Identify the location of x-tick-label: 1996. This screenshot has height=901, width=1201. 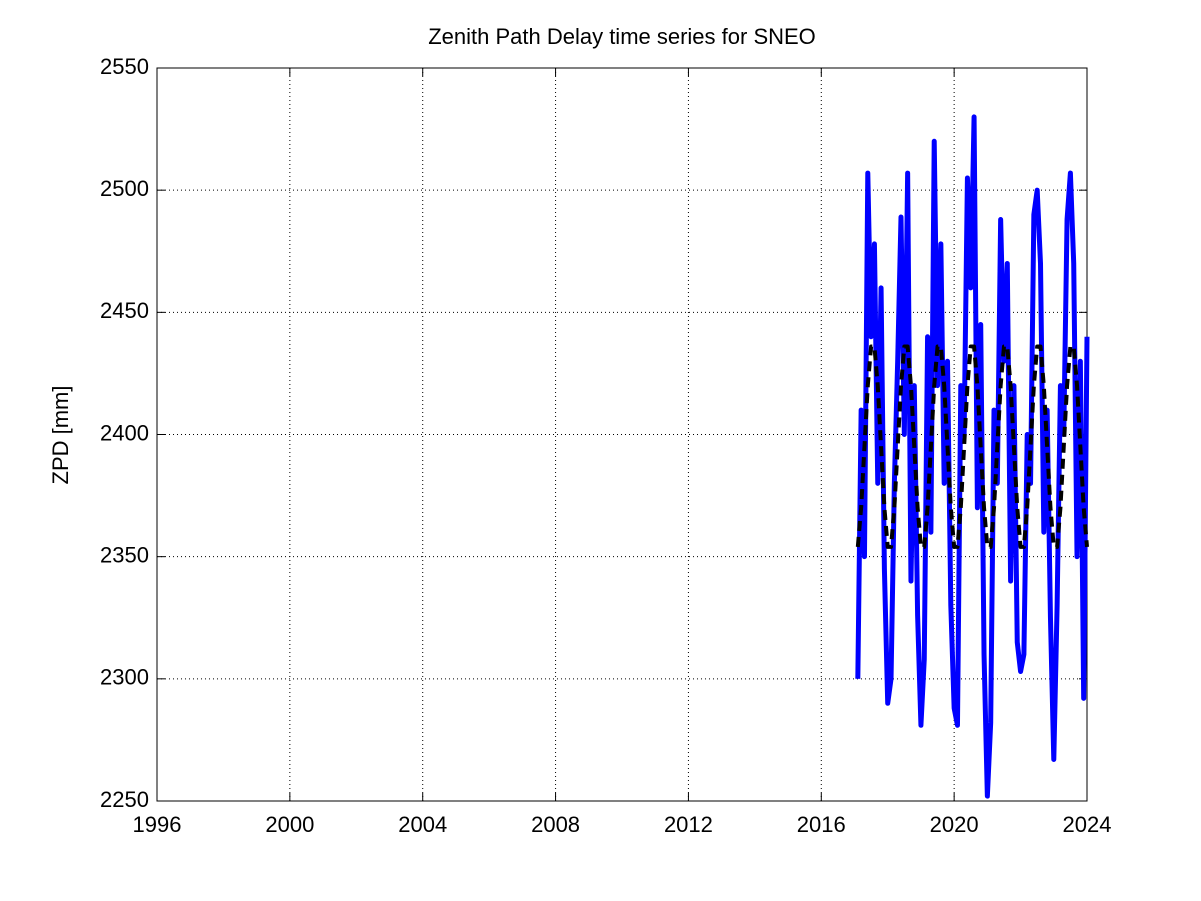
(157, 824).